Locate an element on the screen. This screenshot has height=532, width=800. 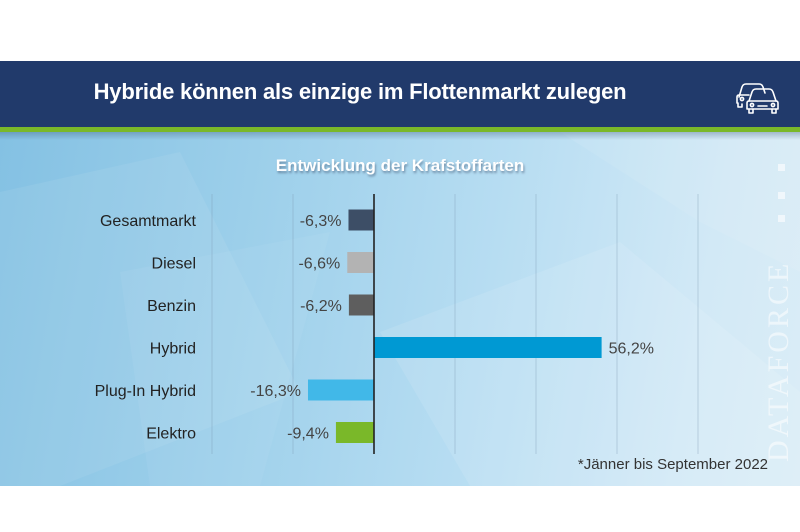
data-label: -6,3% is located at coordinates (321, 221).